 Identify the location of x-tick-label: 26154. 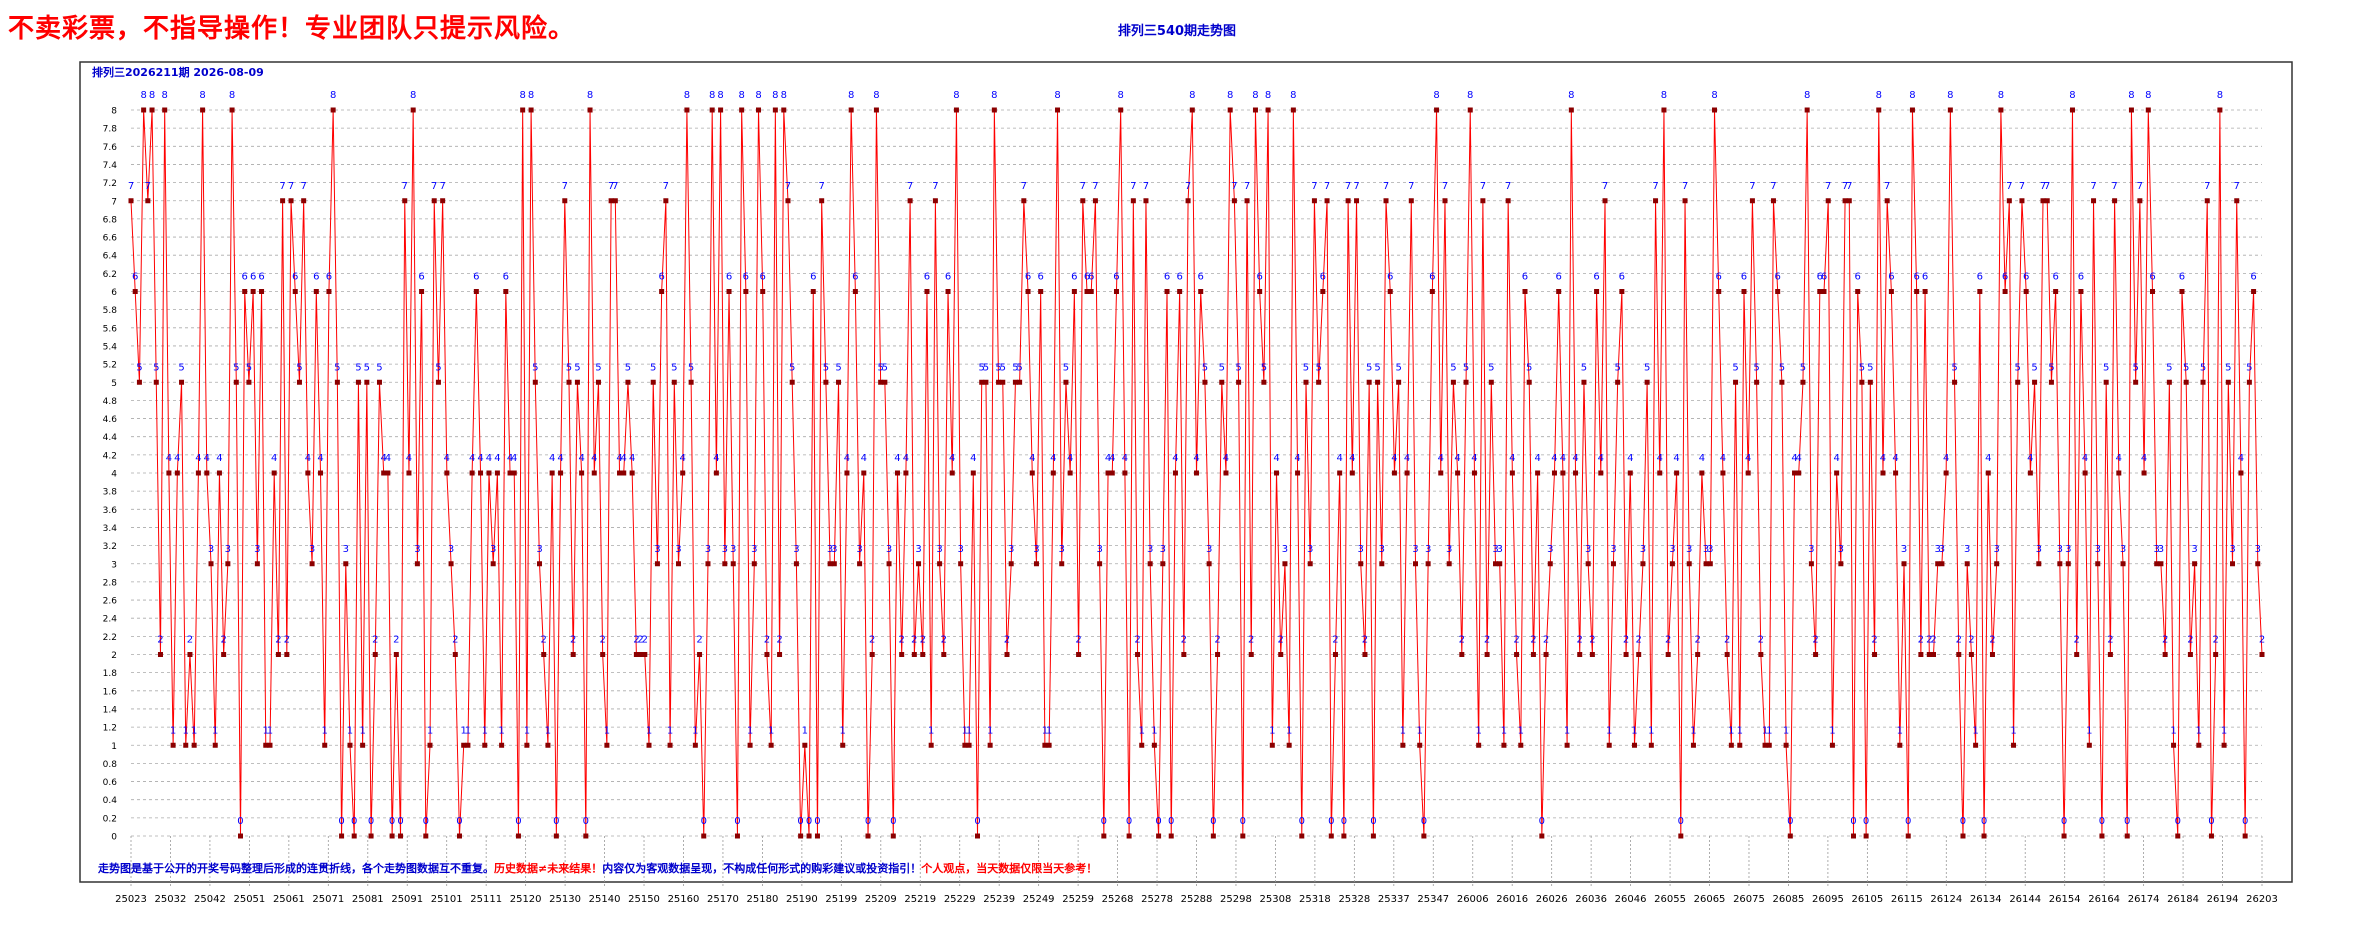
(2065, 899).